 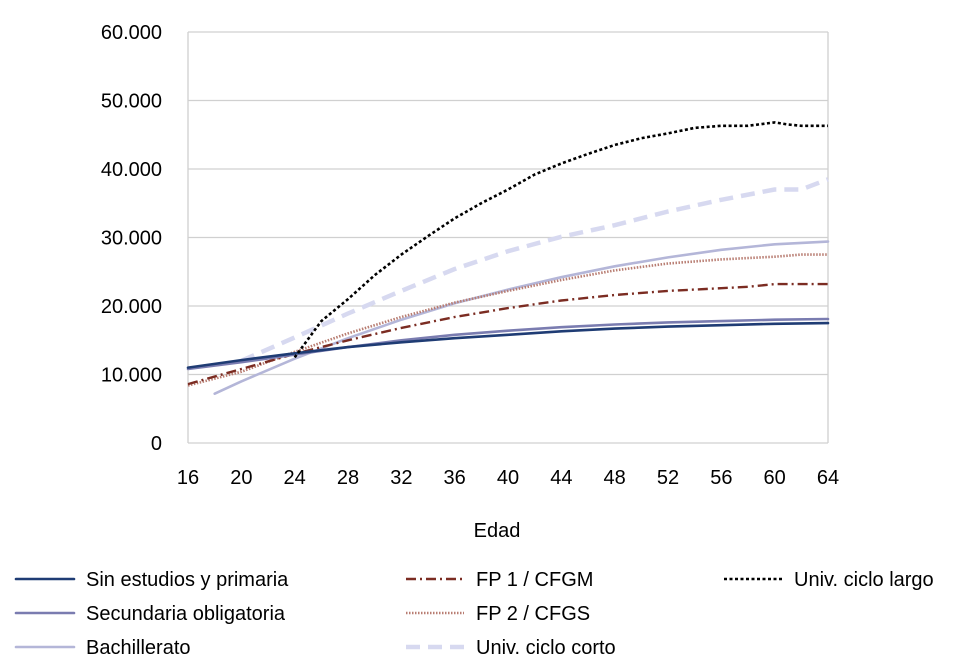 I want to click on series-line-fp-1-cfgm, so click(x=507, y=334).